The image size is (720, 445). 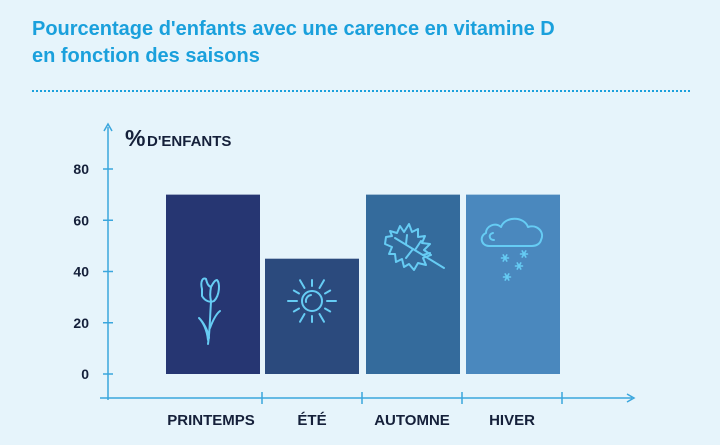 What do you see at coordinates (135, 138) in the screenshot?
I see `y-axis-label-symbol: %` at bounding box center [135, 138].